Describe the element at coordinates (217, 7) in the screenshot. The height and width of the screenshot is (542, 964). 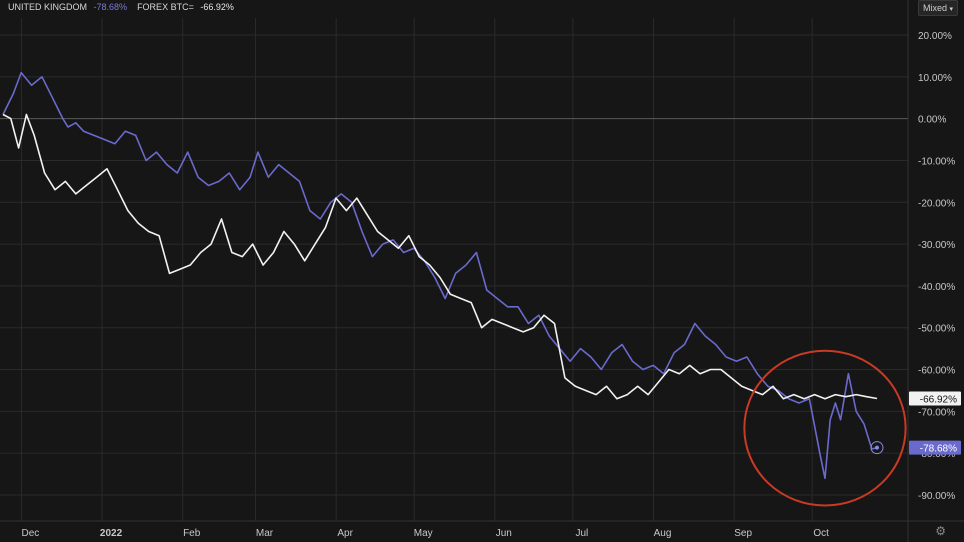
I see `legend-series-value: -66.92%` at that location.